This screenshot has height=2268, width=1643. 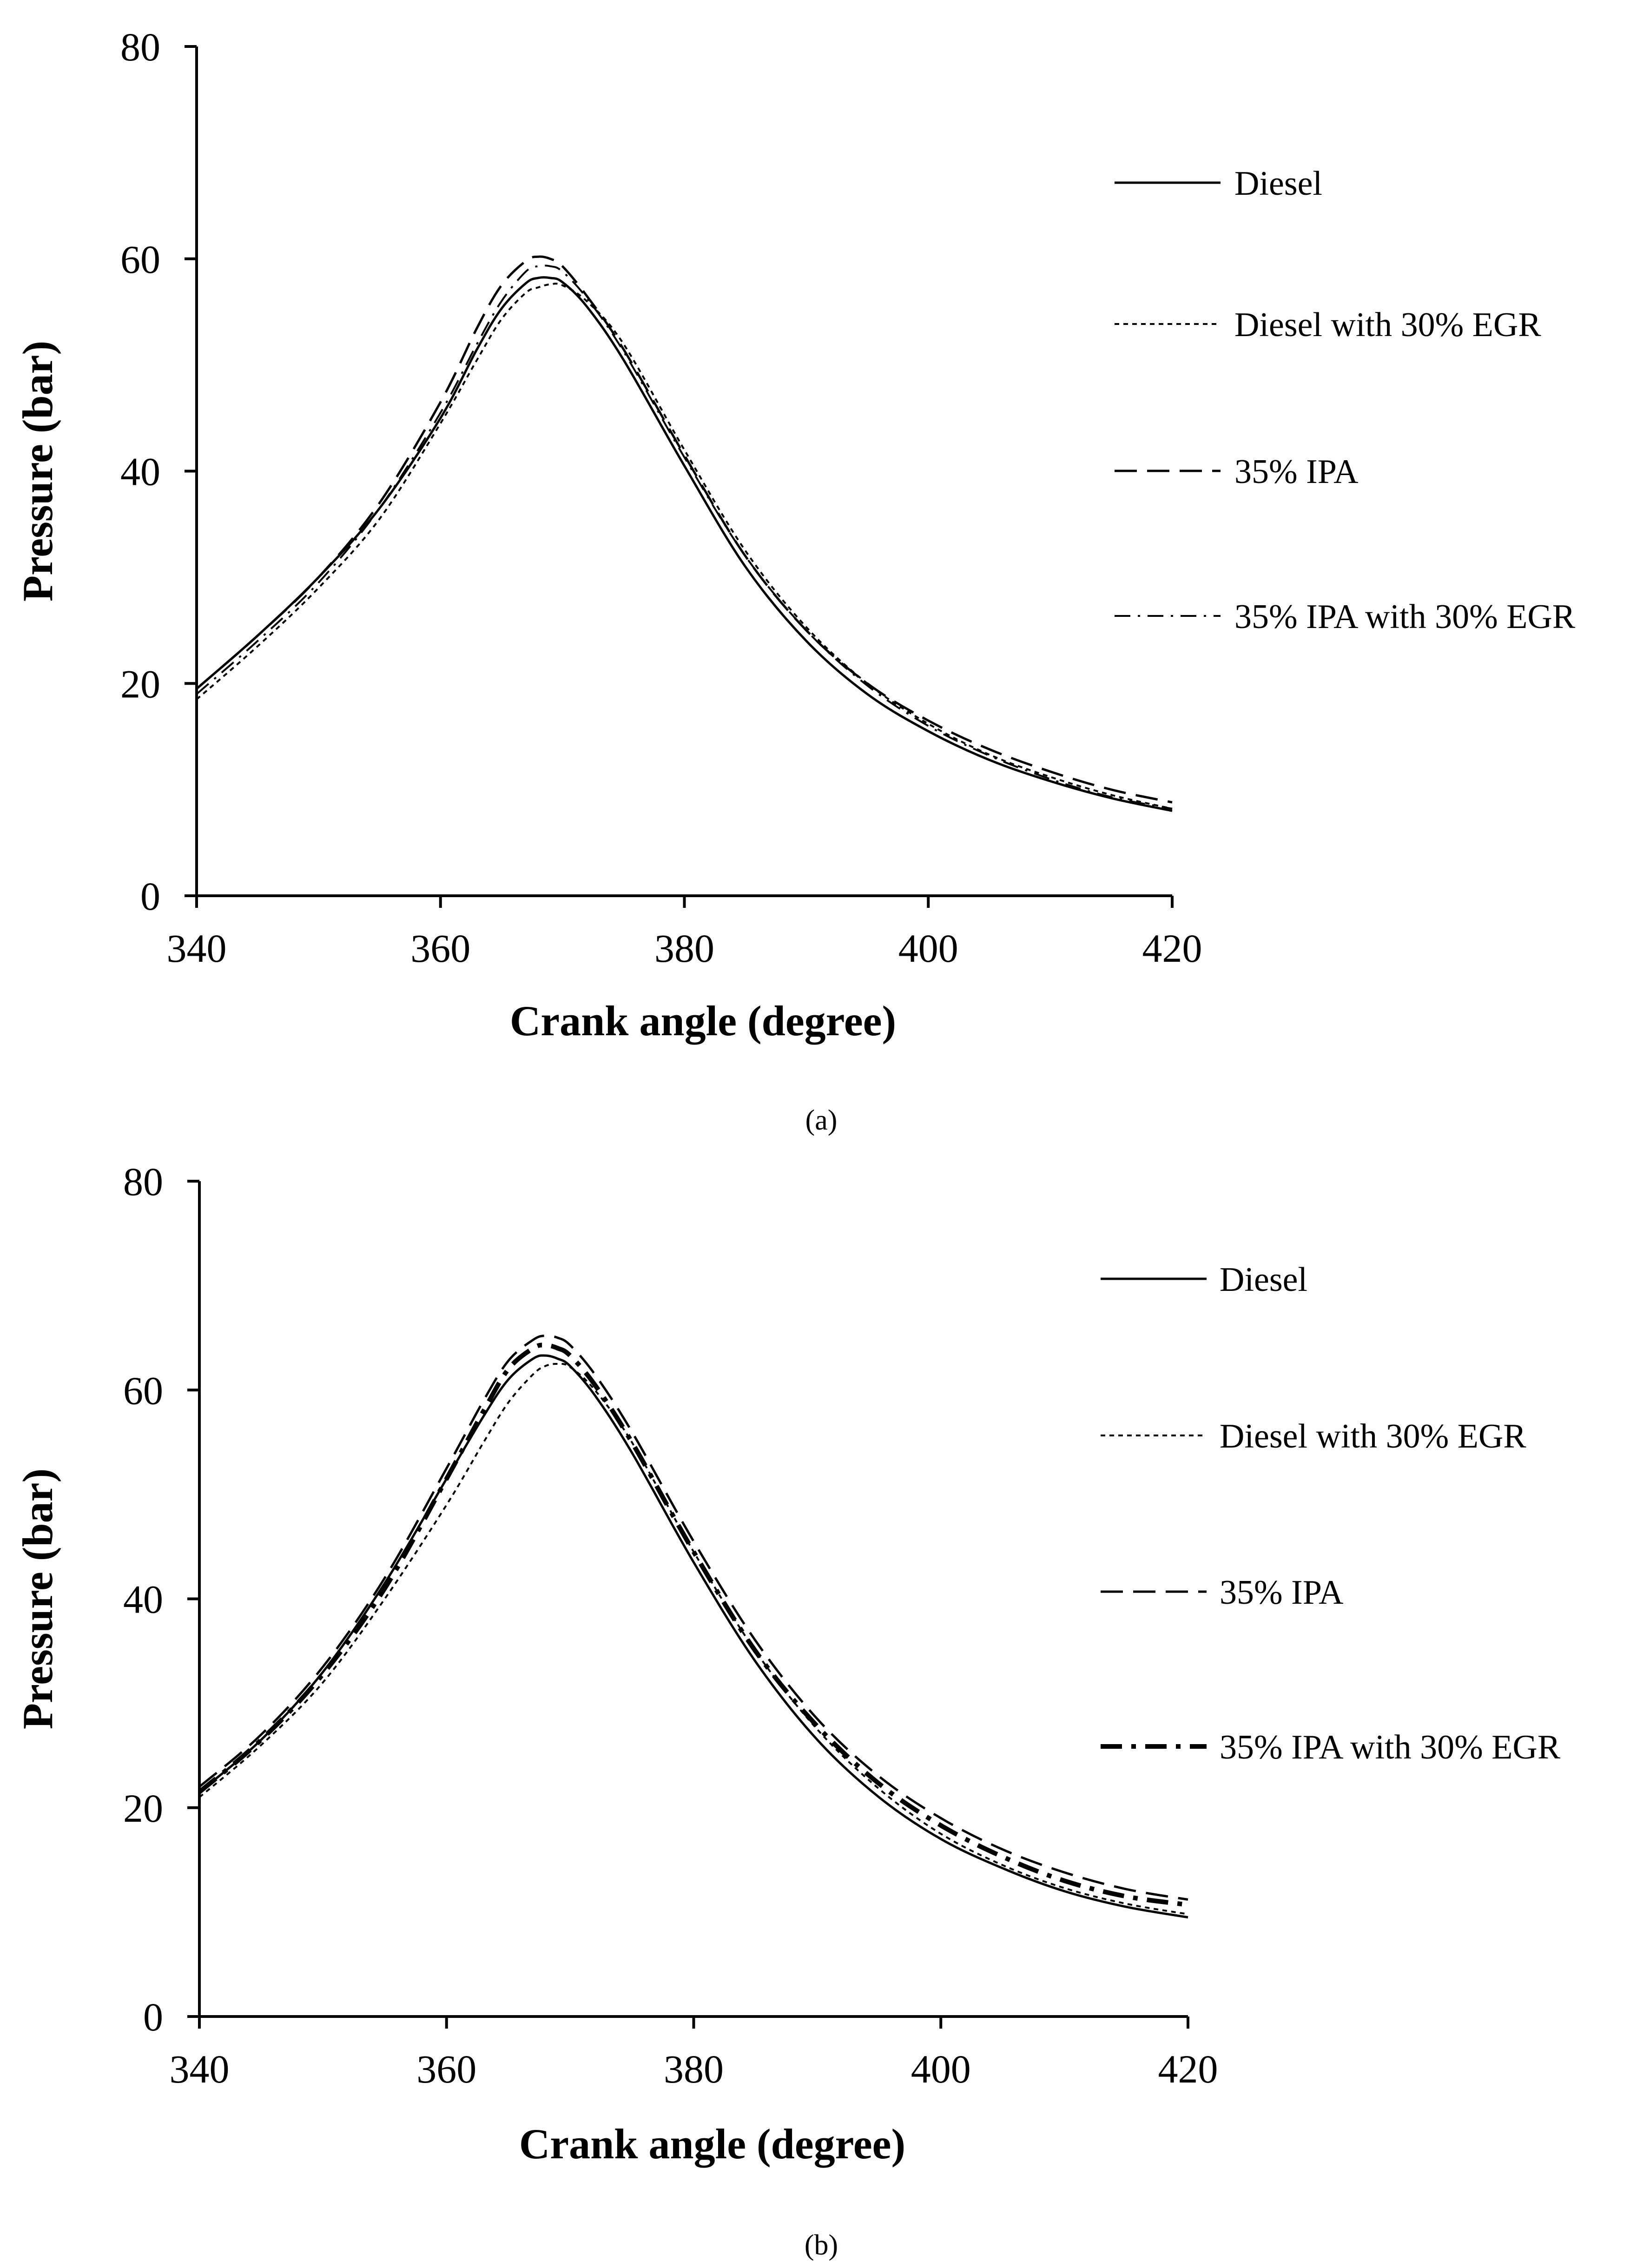 I want to click on chart-a-caption: (a), so click(x=821, y=1120).